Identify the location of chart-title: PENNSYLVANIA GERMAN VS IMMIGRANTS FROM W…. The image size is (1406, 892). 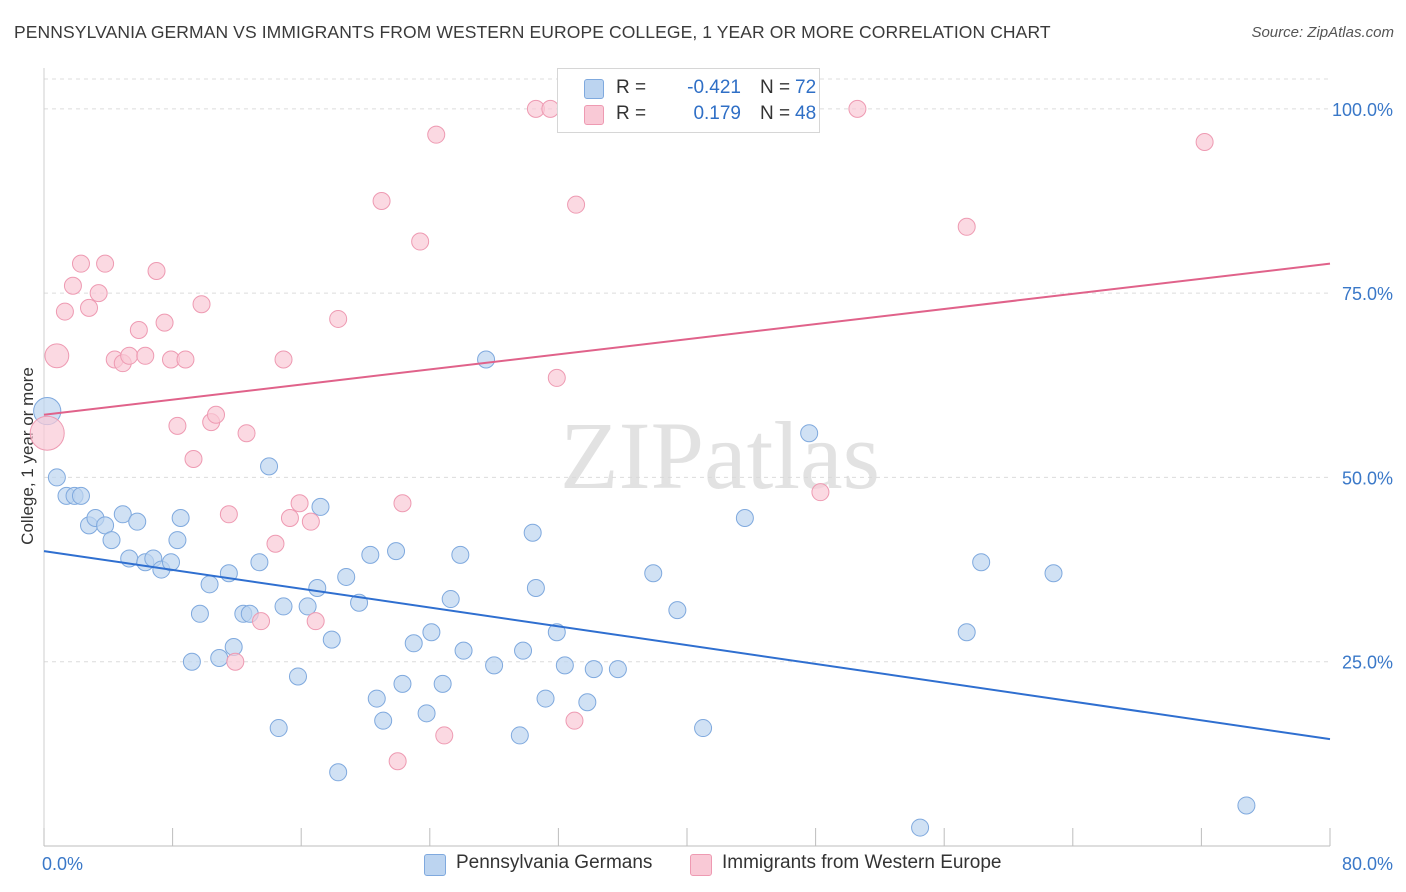
(532, 32).